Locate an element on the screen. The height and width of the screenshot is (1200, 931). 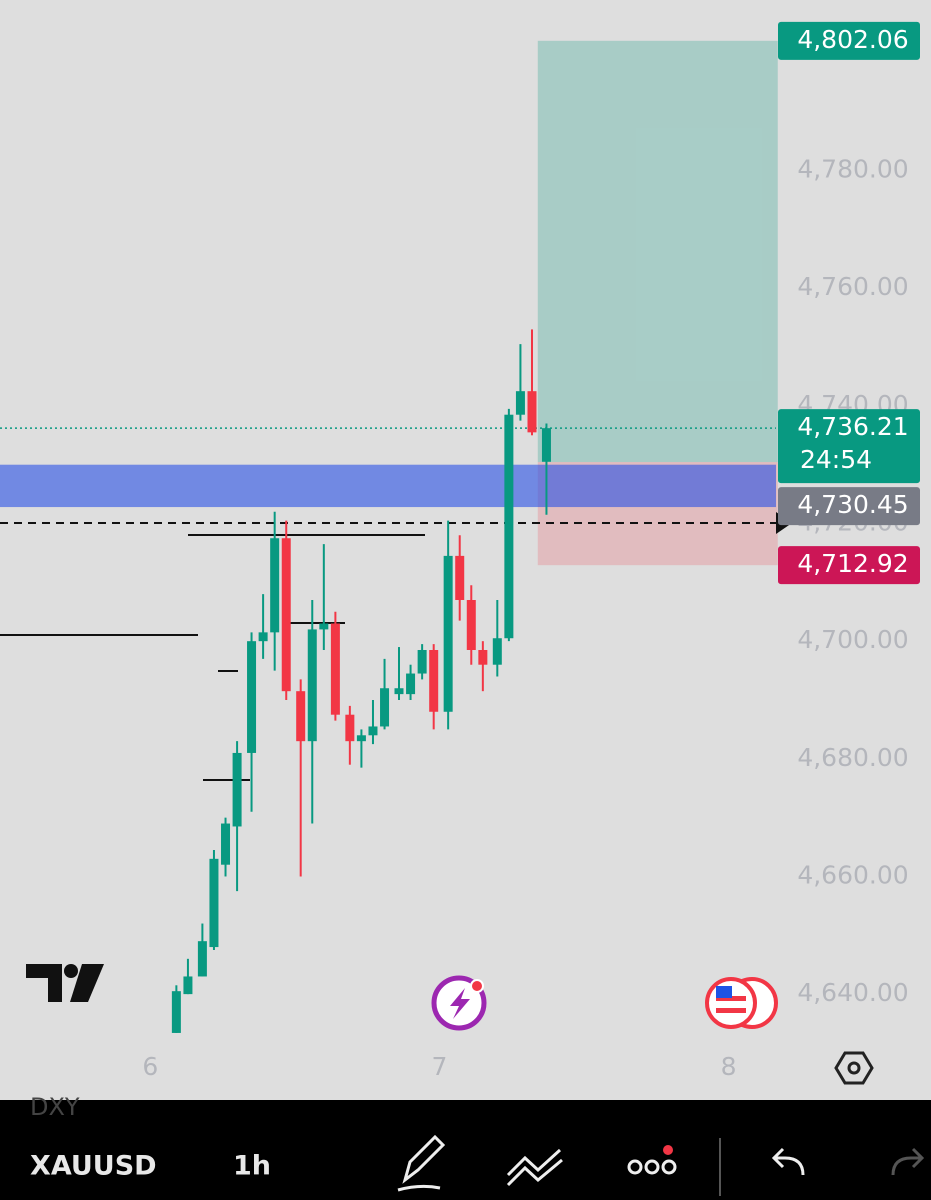
settings-icon is located at coordinates (854, 1068).